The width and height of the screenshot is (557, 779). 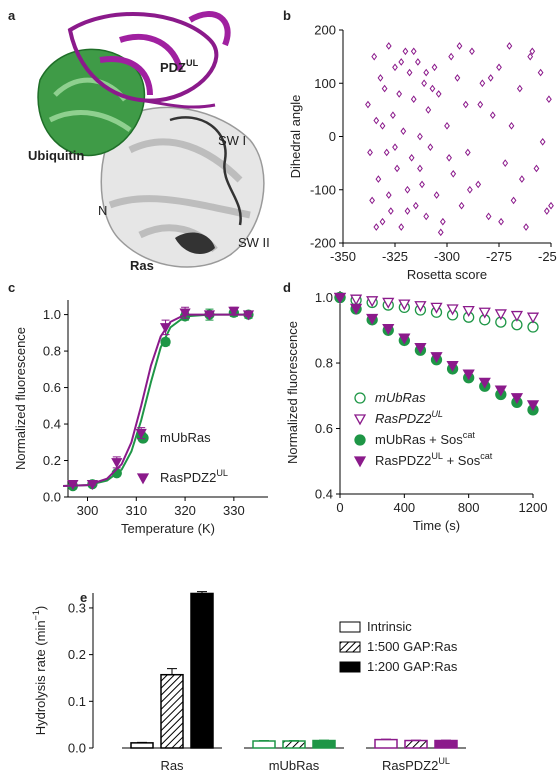 I want to click on legend-label: mUbRas, so click(x=400, y=397).